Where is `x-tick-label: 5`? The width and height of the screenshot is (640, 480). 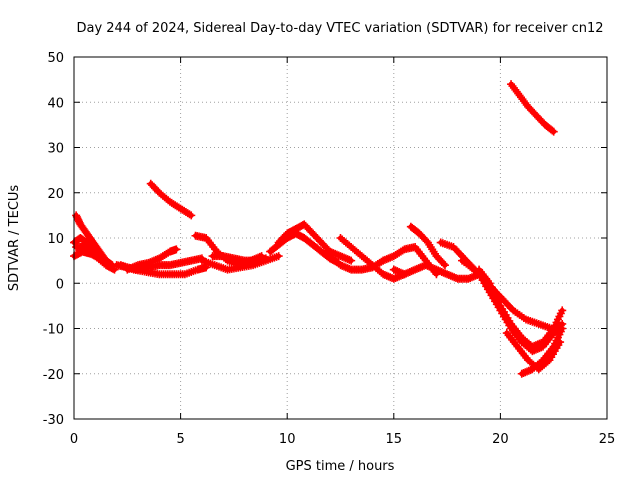 x-tick-label: 5 is located at coordinates (180, 439).